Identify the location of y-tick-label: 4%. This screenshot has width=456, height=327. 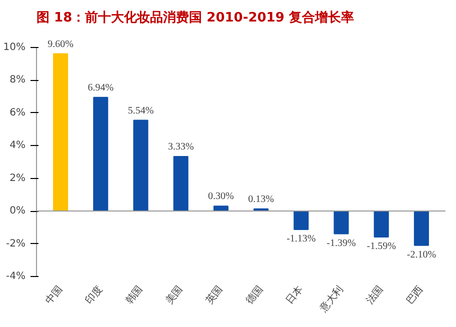
(18, 146).